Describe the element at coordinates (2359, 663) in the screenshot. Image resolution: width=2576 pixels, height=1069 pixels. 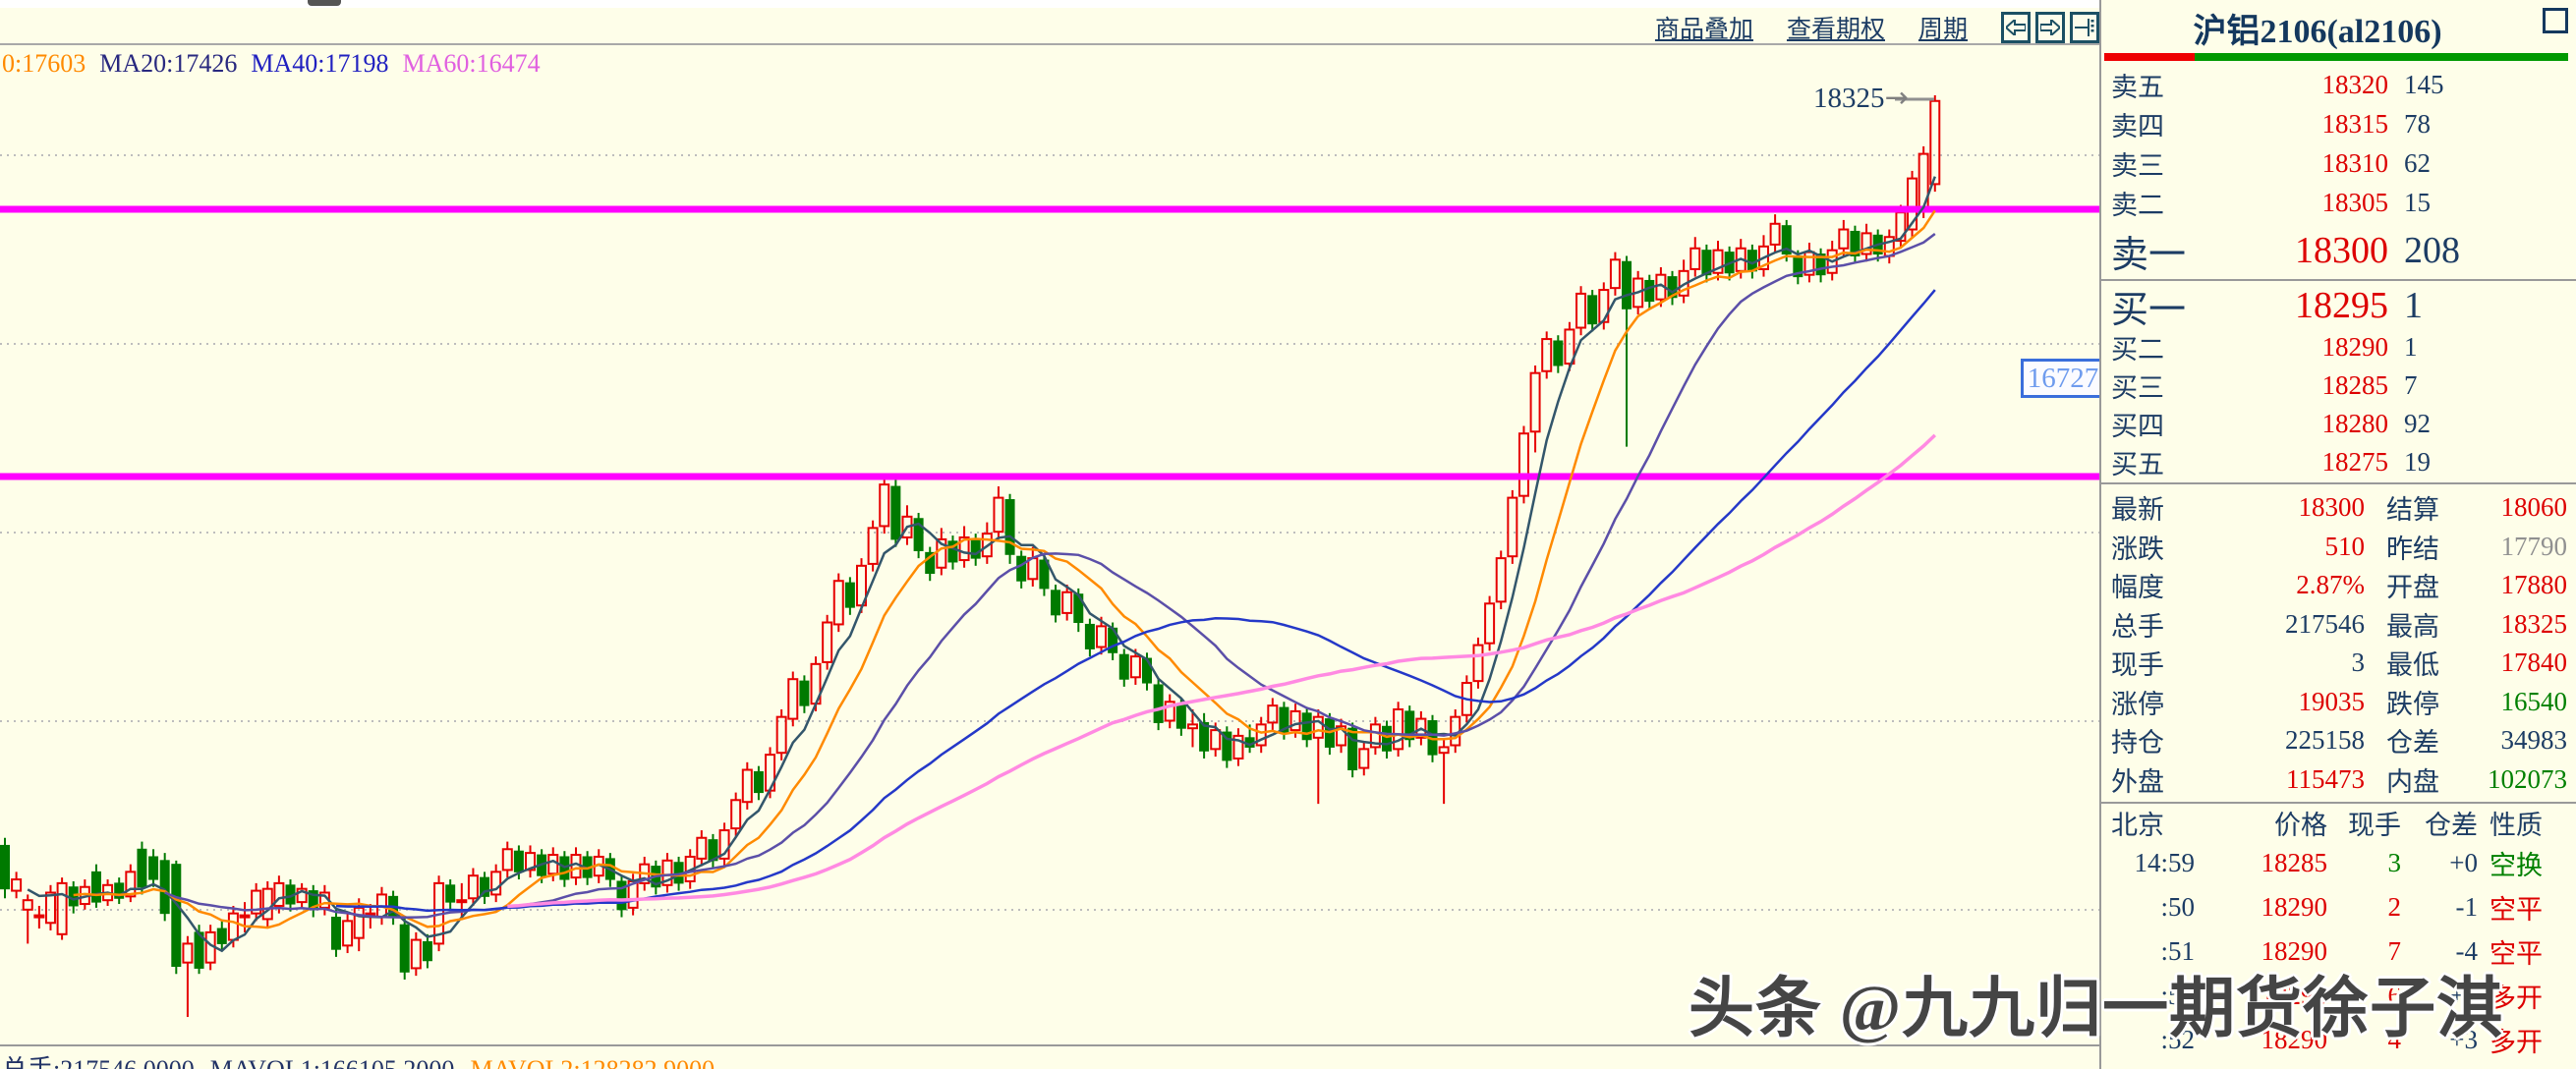
I see `stat-value: 3` at that location.